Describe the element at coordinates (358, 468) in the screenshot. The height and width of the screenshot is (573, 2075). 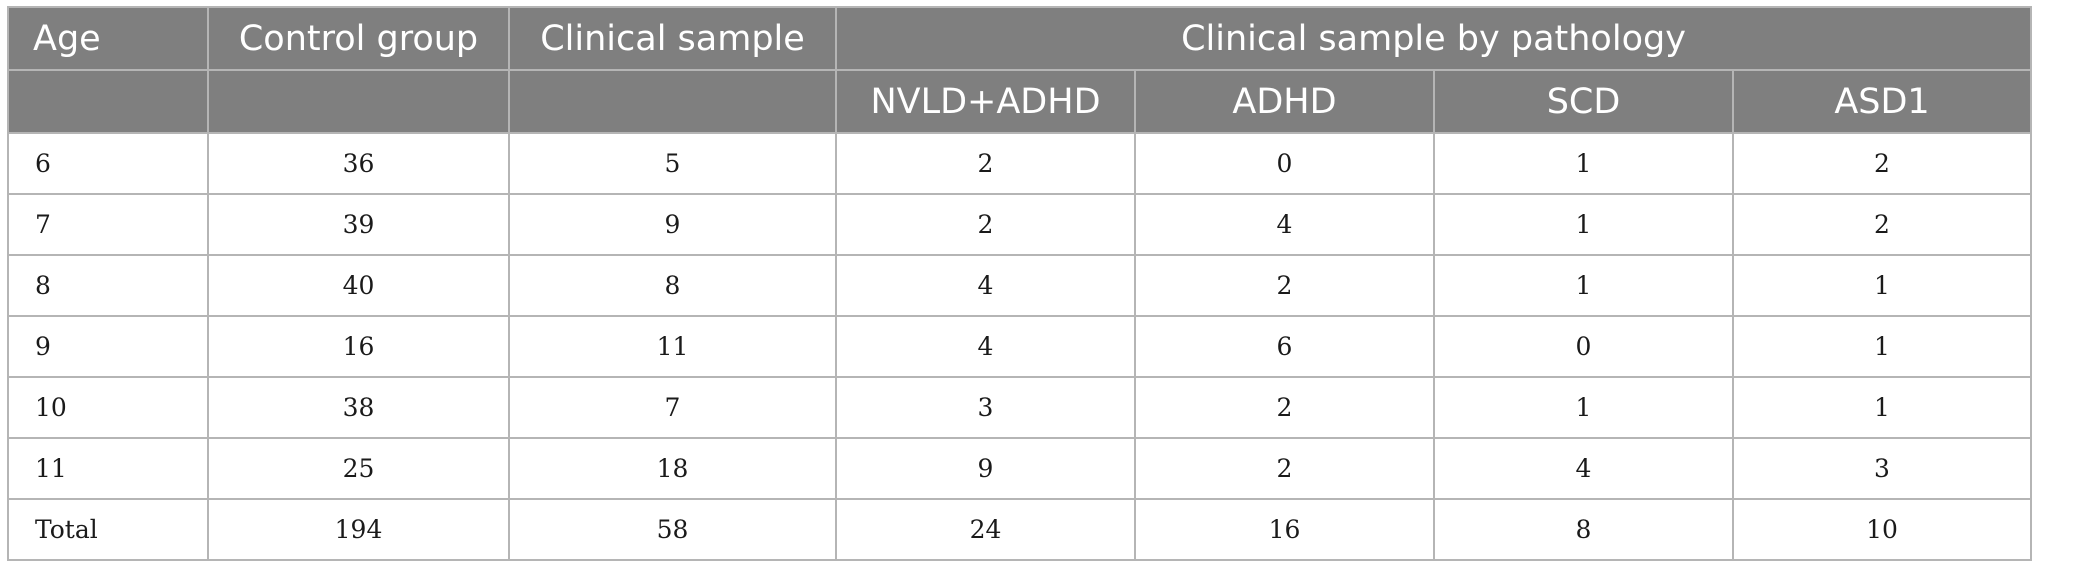
I see `cell-control-group: 25` at that location.